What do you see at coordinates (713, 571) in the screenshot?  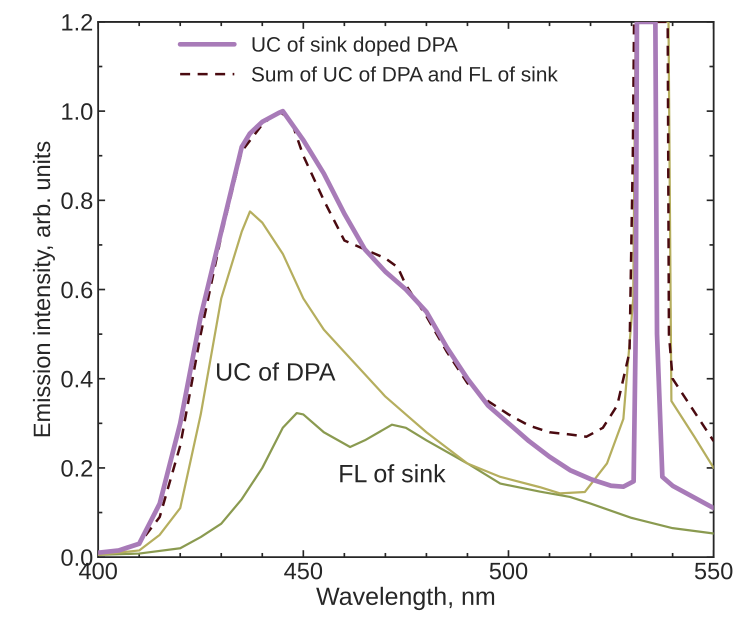 I see `x-tick-label: 550` at bounding box center [713, 571].